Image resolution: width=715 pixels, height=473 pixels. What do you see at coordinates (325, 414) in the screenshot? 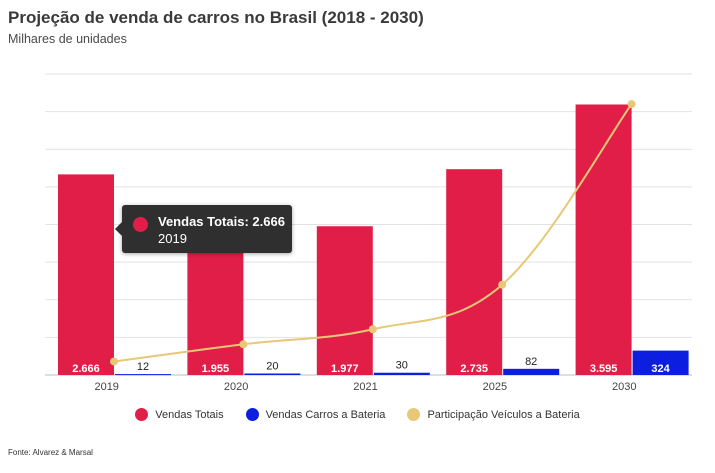
I see `legend-label-battery: Vendas Carros a Bateria` at bounding box center [325, 414].